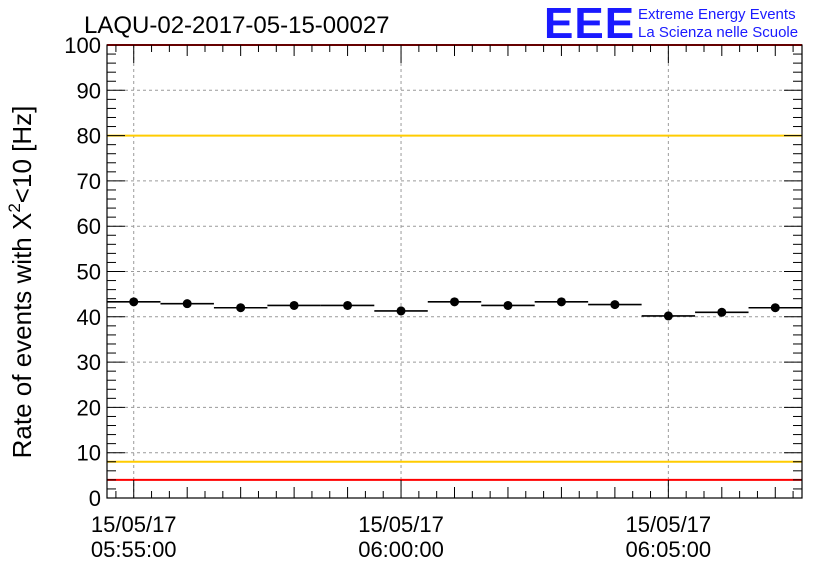  What do you see at coordinates (89, 181) in the screenshot?
I see `y-tick-label: 70` at bounding box center [89, 181].